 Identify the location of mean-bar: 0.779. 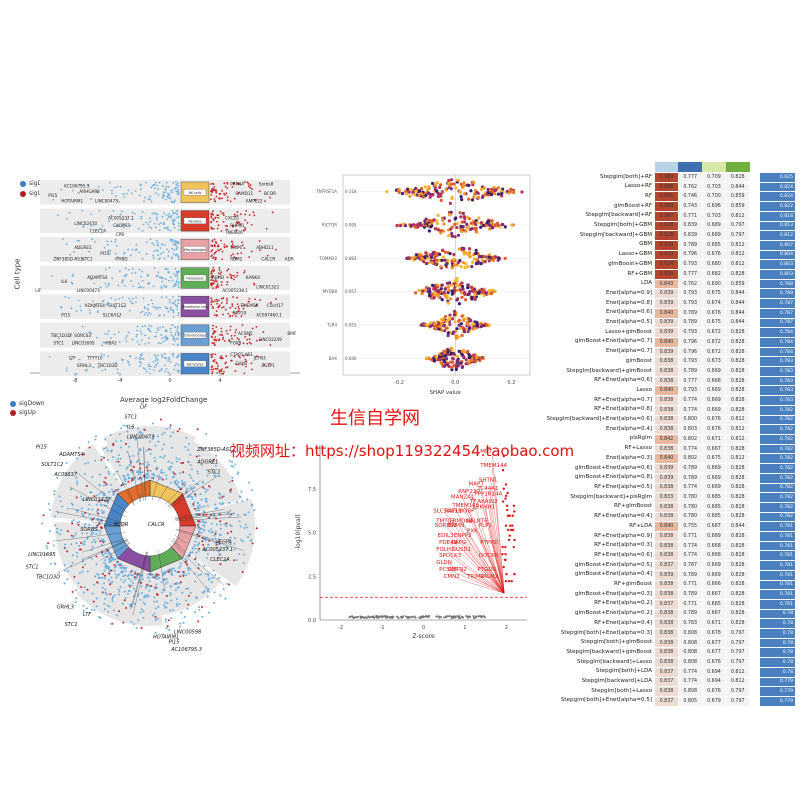
(777, 682).